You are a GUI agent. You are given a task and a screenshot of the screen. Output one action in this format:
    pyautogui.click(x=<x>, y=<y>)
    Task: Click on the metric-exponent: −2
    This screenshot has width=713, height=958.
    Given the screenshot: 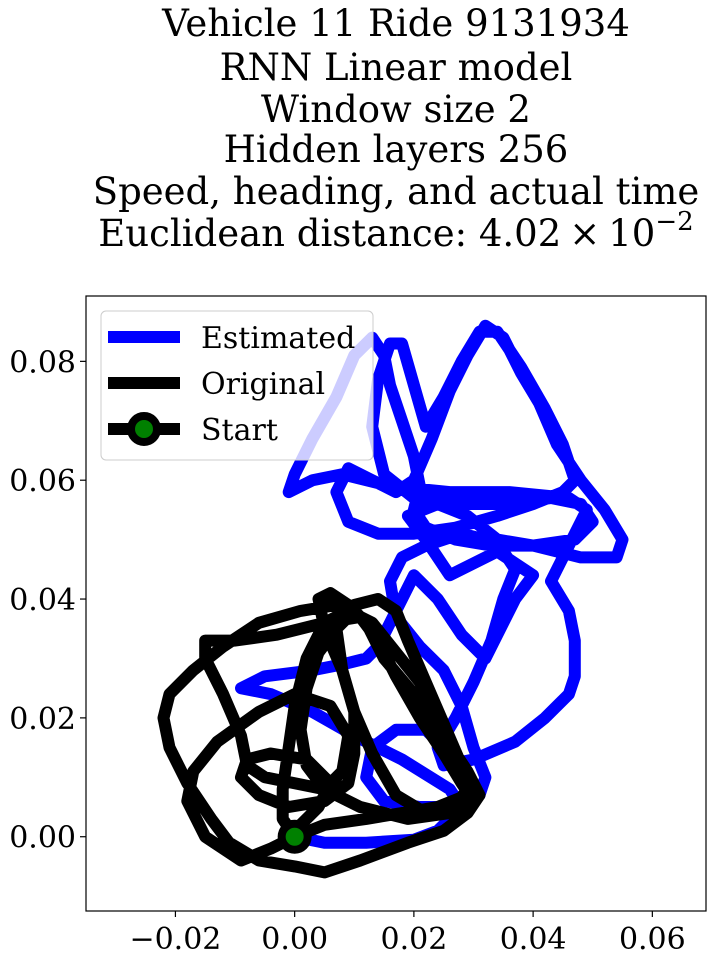 What is the action you would take?
    pyautogui.click(x=674, y=222)
    